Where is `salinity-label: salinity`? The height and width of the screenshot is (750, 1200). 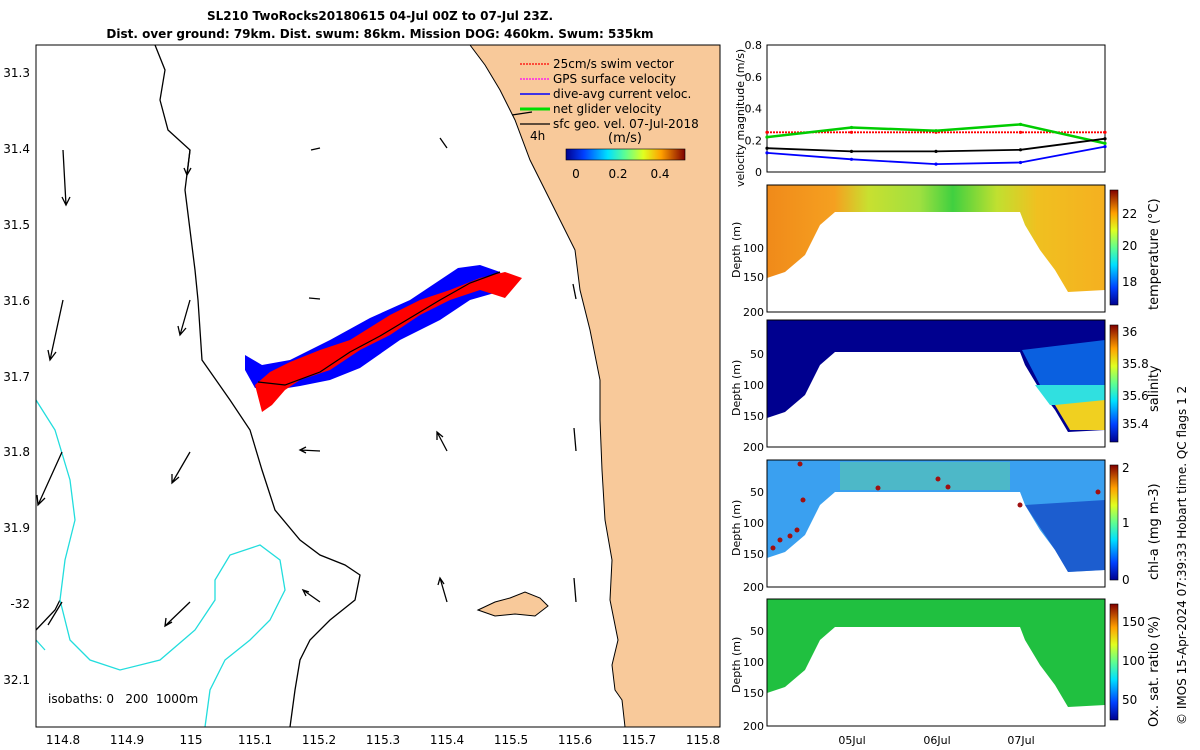
salinity-label: salinity is located at coordinates (1154, 388).